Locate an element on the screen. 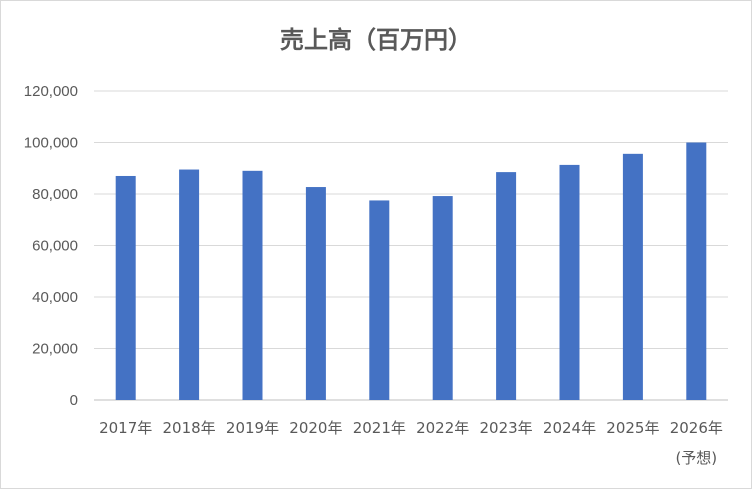 The height and width of the screenshot is (489, 752). y-tick-label: 120,000 is located at coordinates (51, 91).